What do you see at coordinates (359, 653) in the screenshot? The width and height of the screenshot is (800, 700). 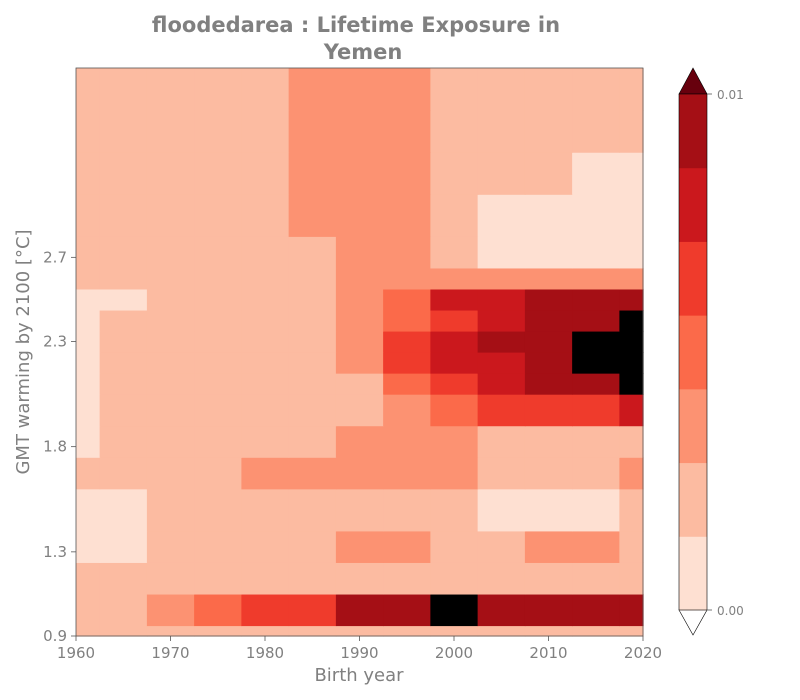 I see `x-tick-label: 1990` at bounding box center [359, 653].